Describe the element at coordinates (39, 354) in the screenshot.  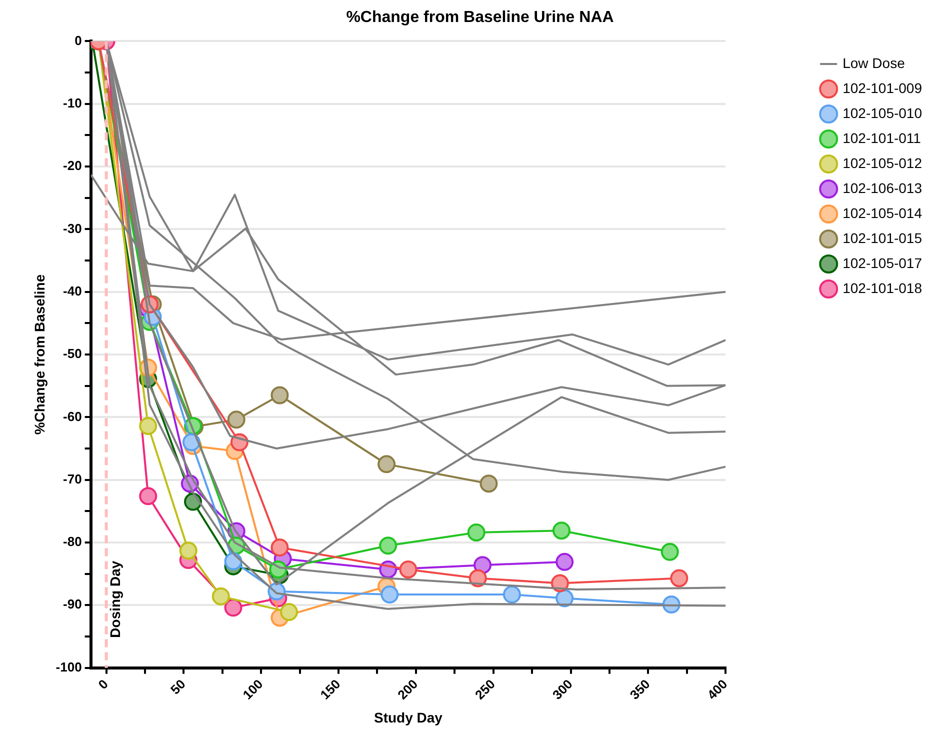
I see `y-axis-title: %Change from Baseline` at that location.